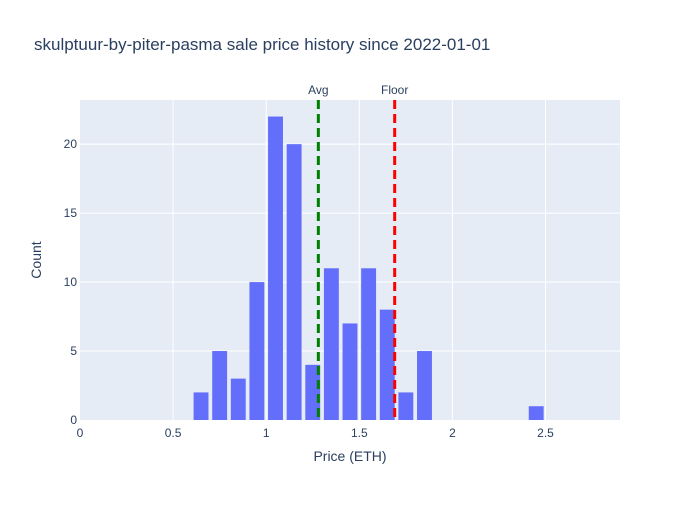  What do you see at coordinates (349, 456) in the screenshot?
I see `x-axis-title: Price (ETH)` at bounding box center [349, 456].